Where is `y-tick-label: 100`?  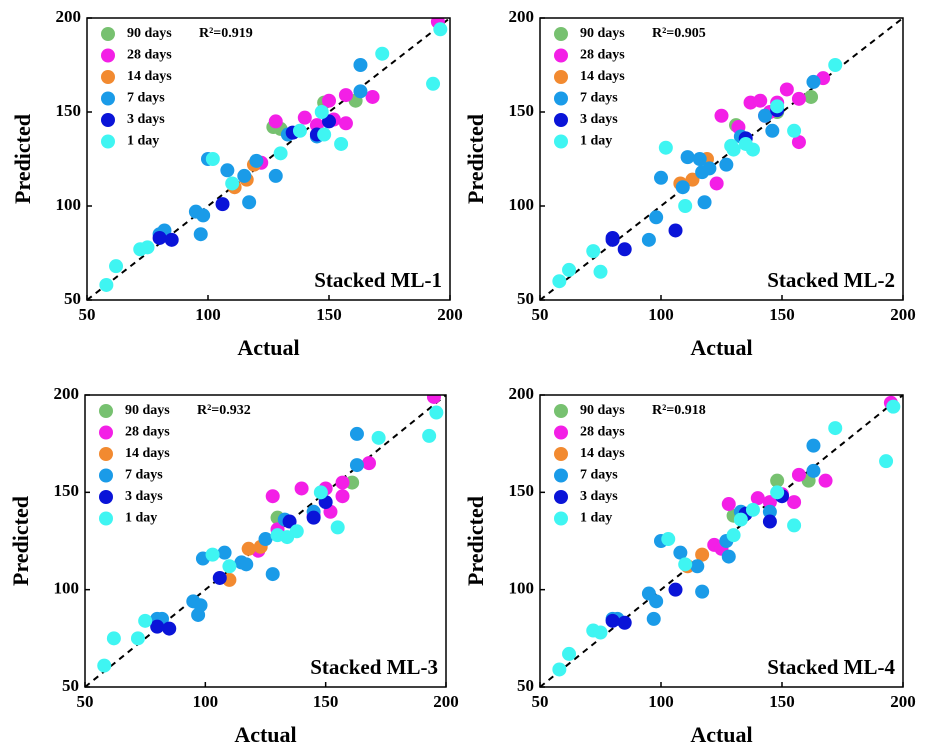
y-tick-label: 100 is located at coordinates (522, 588).